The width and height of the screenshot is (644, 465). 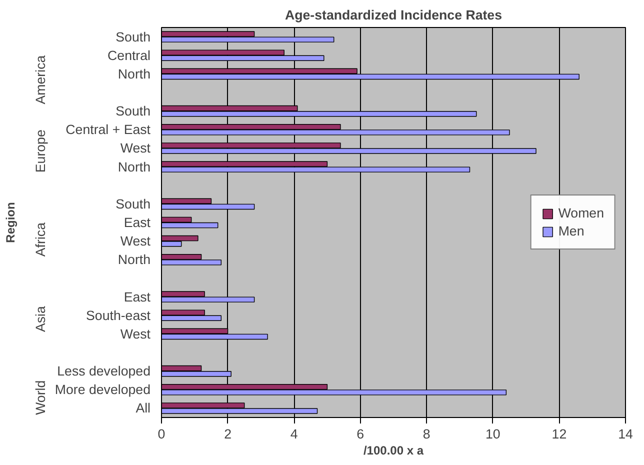 What do you see at coordinates (360, 434) in the screenshot?
I see `x-tick-label: 6` at bounding box center [360, 434].